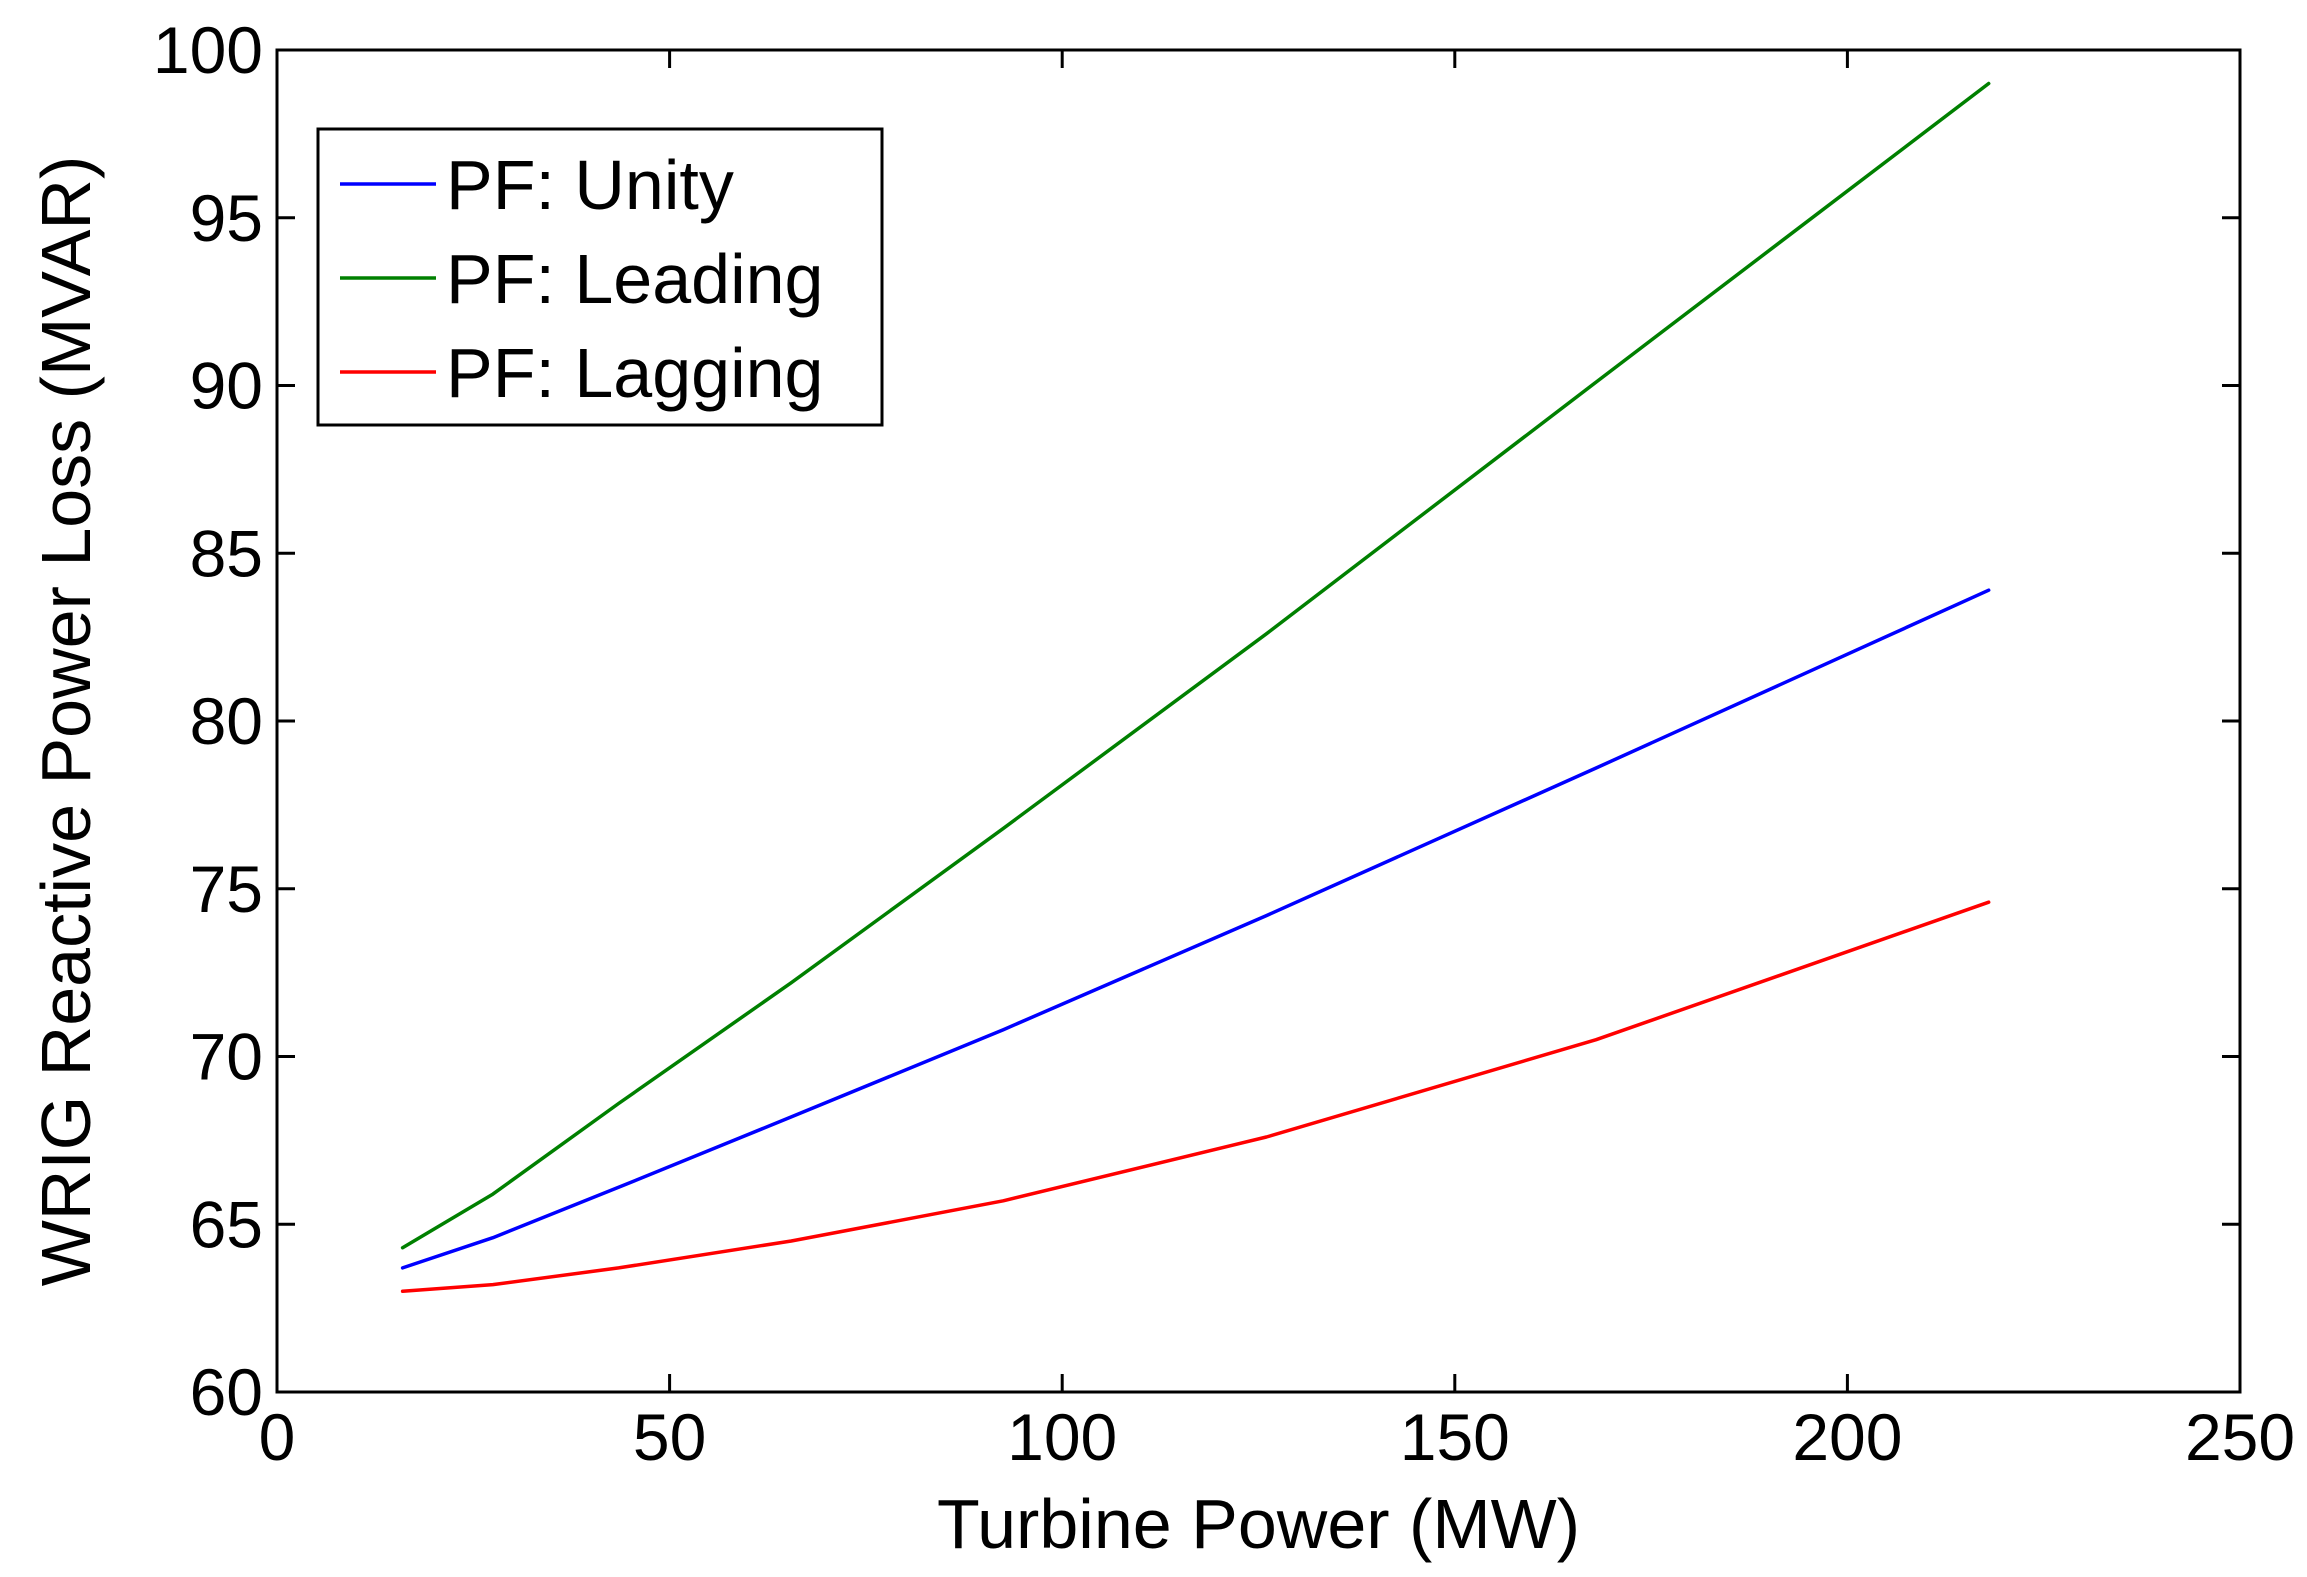 The width and height of the screenshot is (2307, 1577). I want to click on legend-label: PF: Lagging, so click(634, 373).